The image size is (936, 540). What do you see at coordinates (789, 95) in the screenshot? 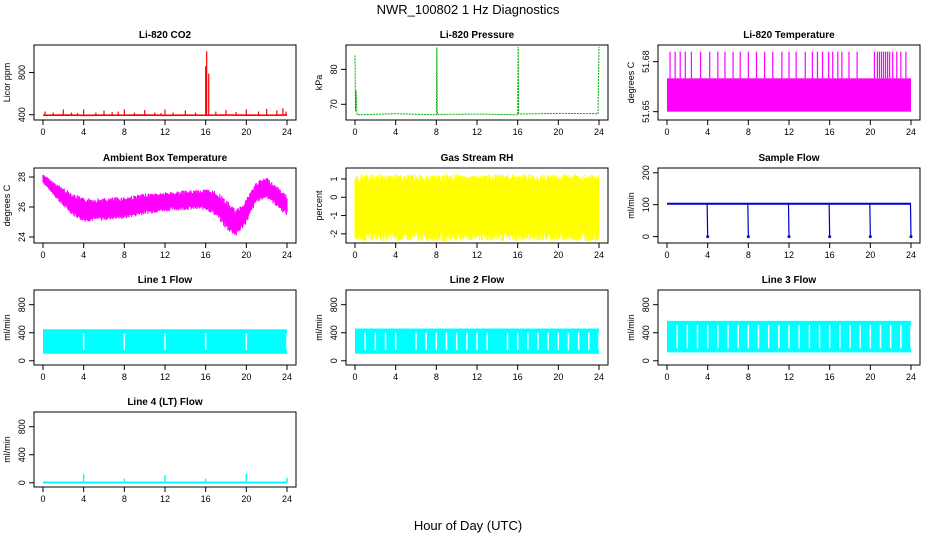
I see `temp-band` at bounding box center [789, 95].